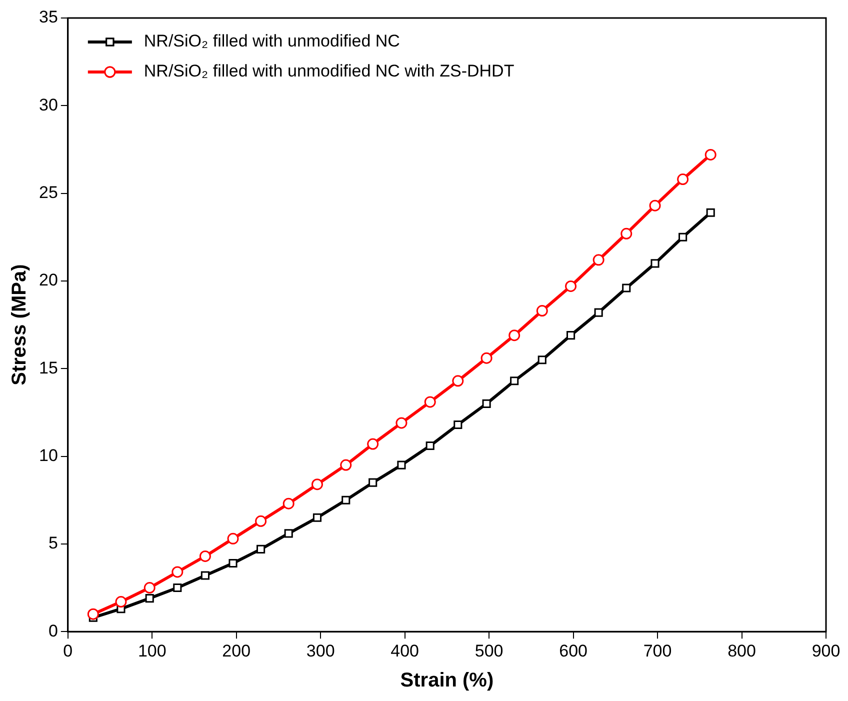  Describe the element at coordinates (152, 650) in the screenshot. I see `x-tick-label: 100` at that location.